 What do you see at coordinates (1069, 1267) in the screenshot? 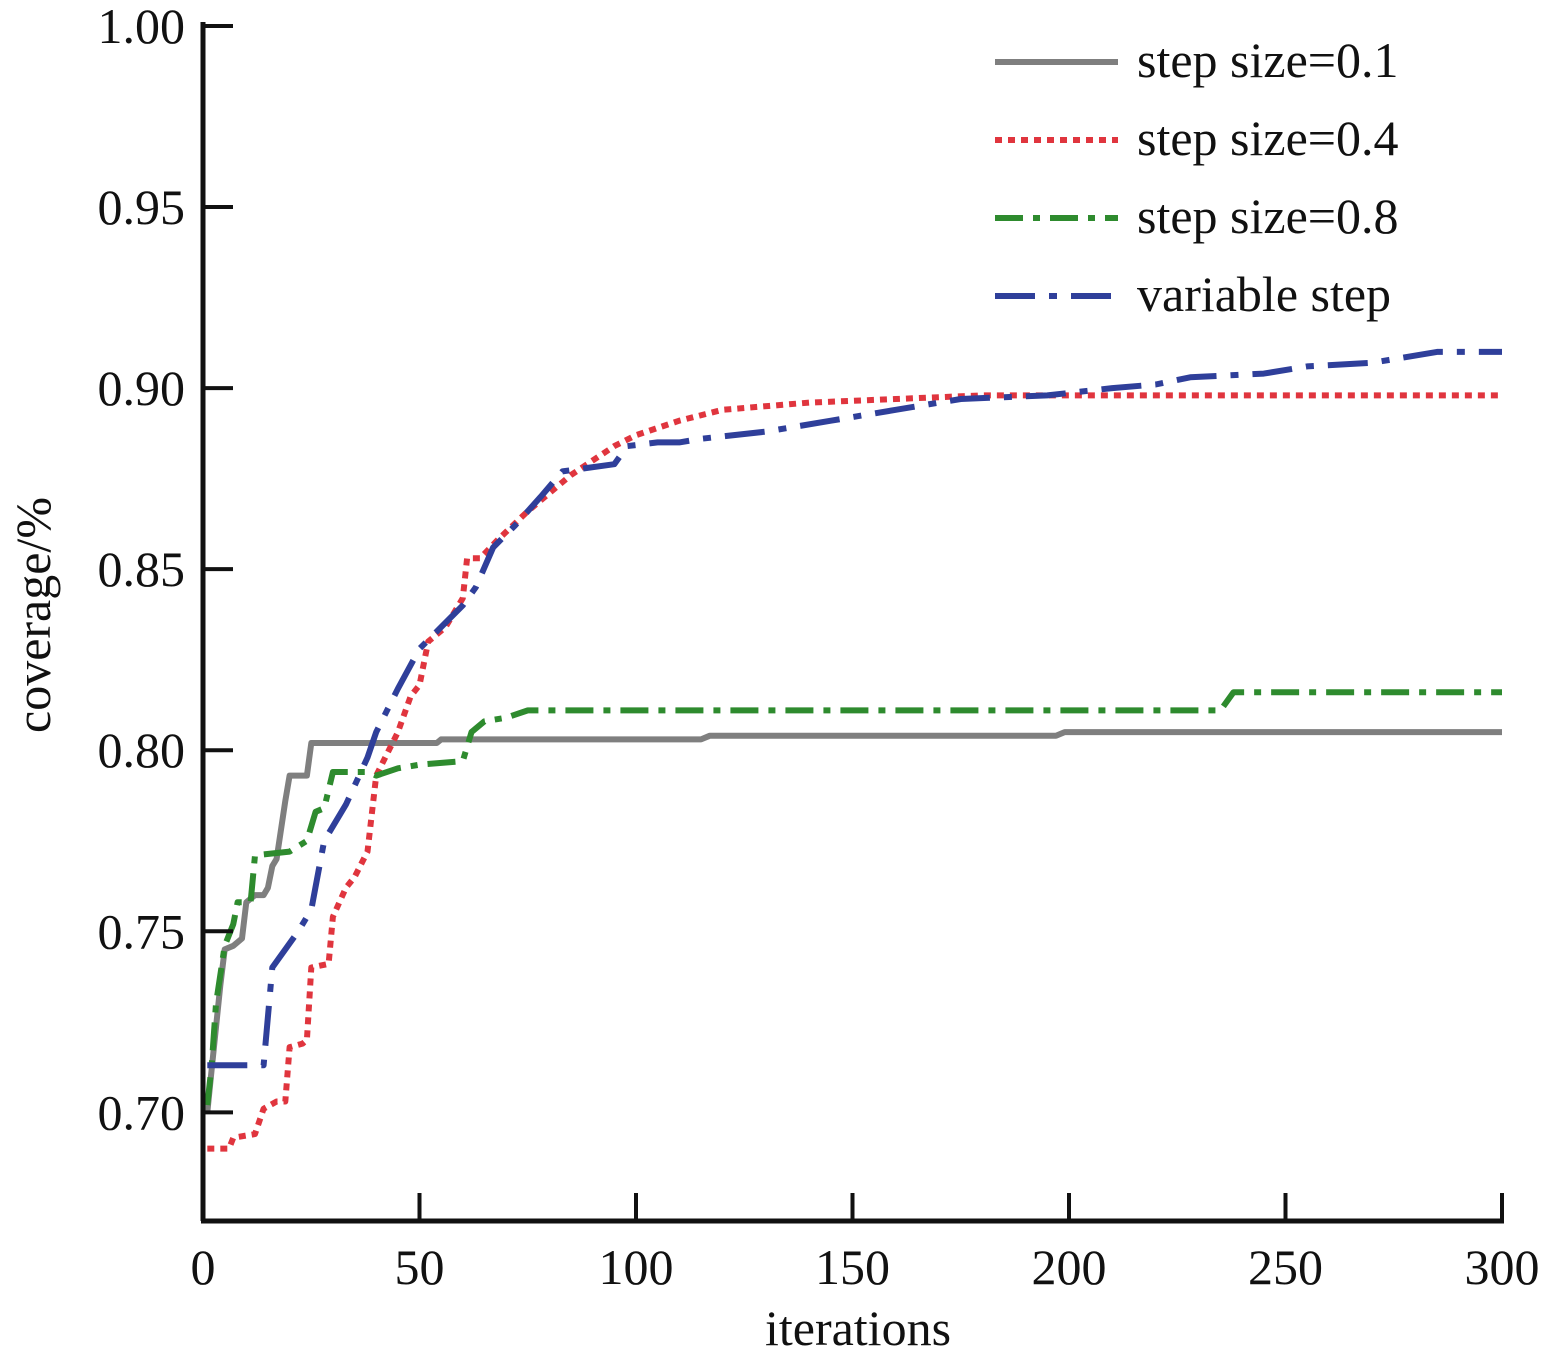
I see `x-tick-label: 200` at bounding box center [1069, 1267].